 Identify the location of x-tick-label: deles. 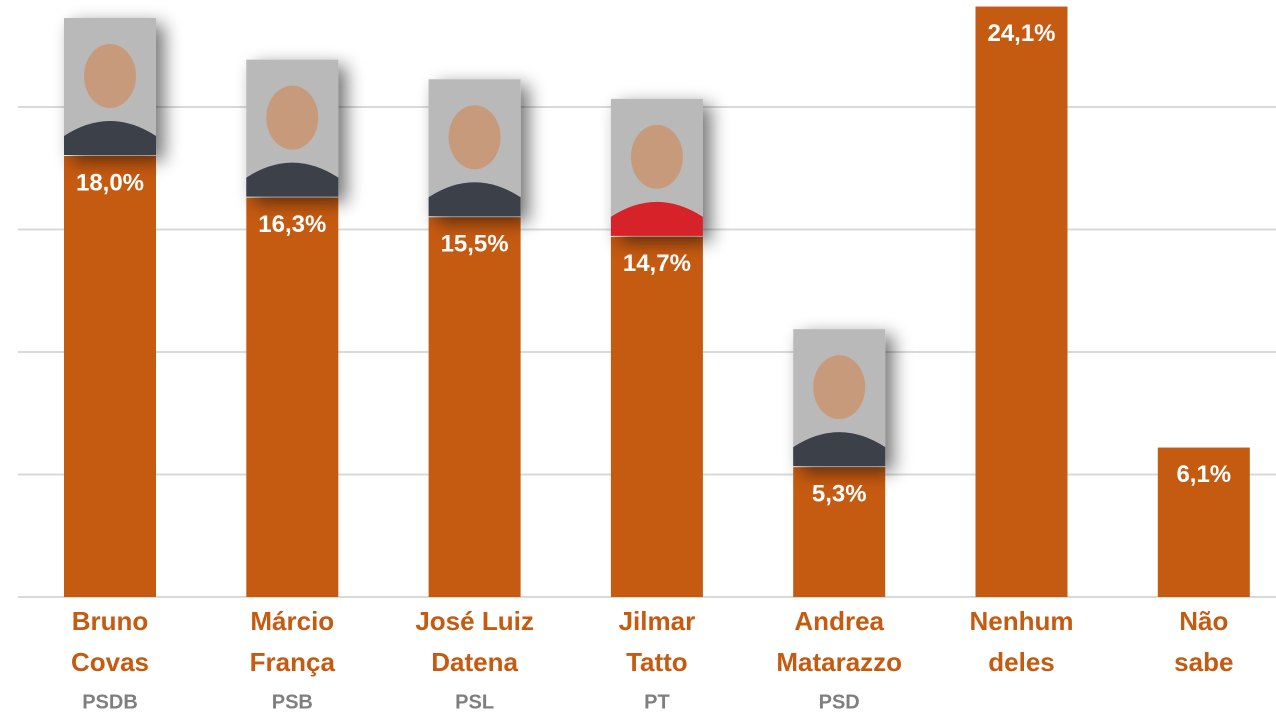
(1021, 662).